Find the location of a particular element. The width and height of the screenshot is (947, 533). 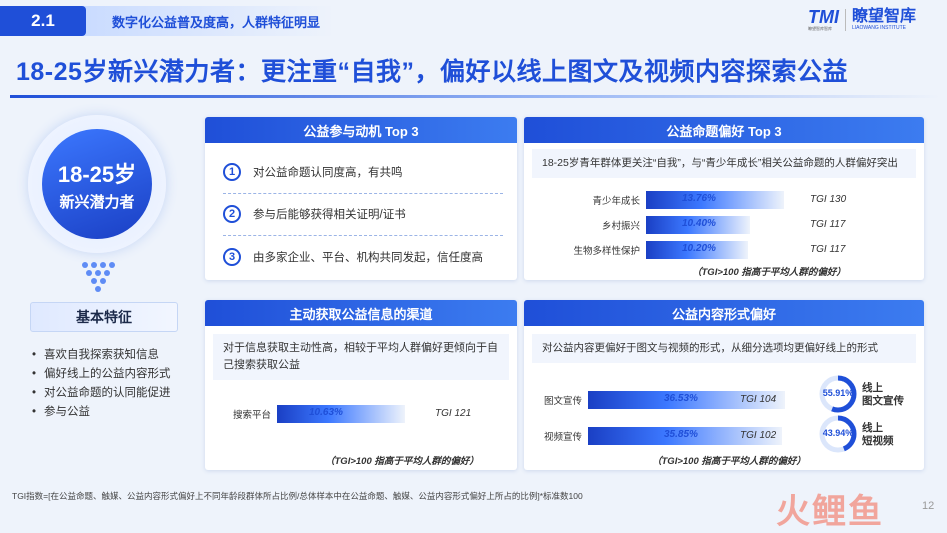

motive-item-1: 1 对公益命题认同度高，有共鸣 is located at coordinates (313, 172).